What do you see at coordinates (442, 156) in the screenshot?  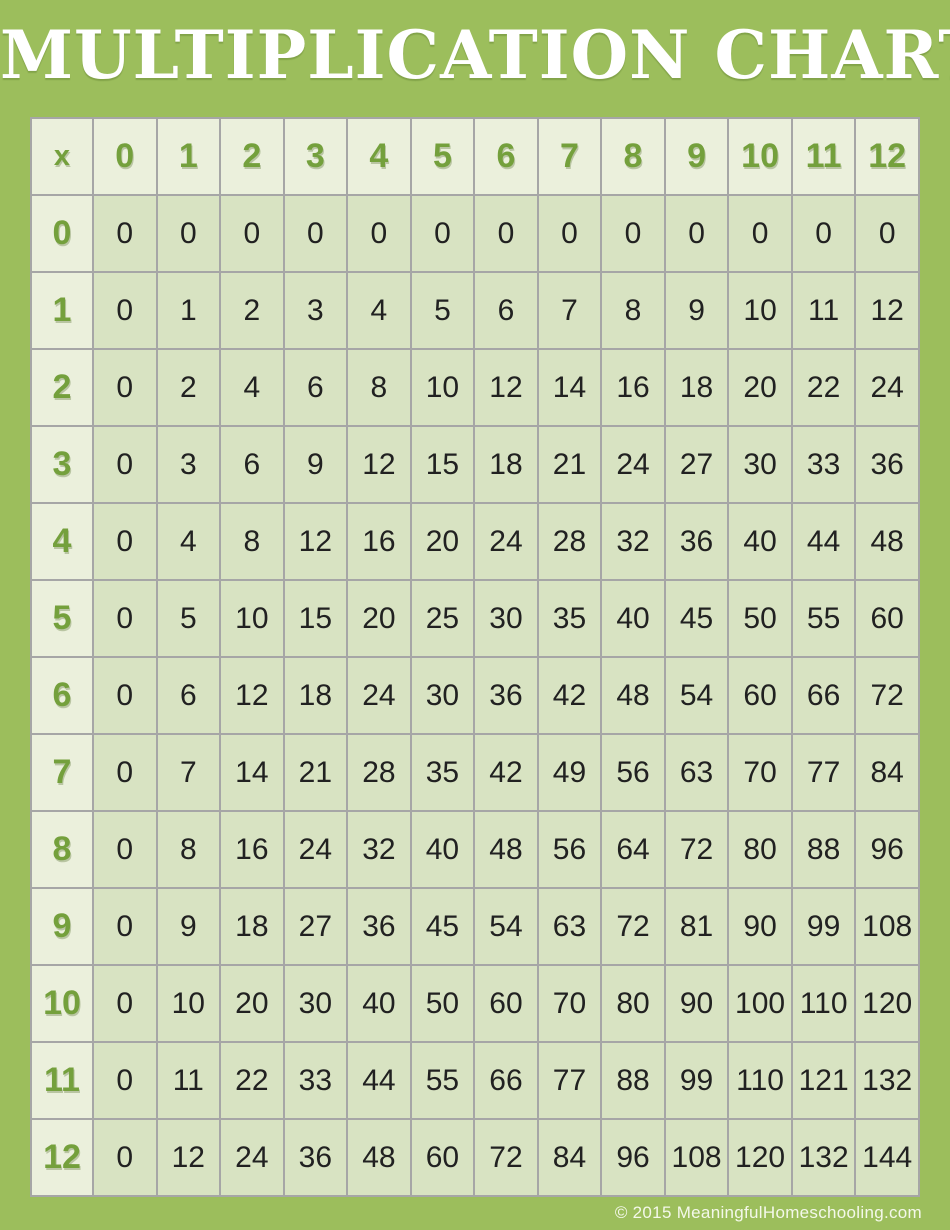 I see `column-header-cell: 5` at bounding box center [442, 156].